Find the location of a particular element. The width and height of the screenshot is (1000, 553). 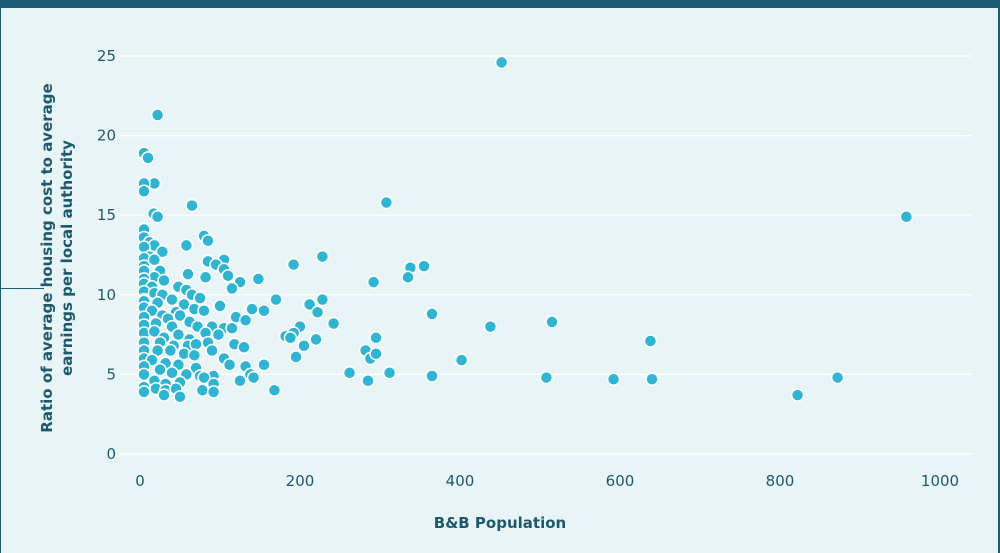

y-tick-label: 20 is located at coordinates (106, 136).